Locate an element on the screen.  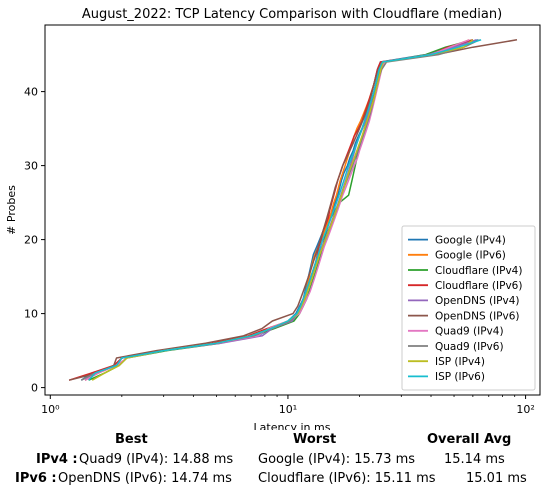
row-label-ipv4: IPv4 : is located at coordinates (57, 459).